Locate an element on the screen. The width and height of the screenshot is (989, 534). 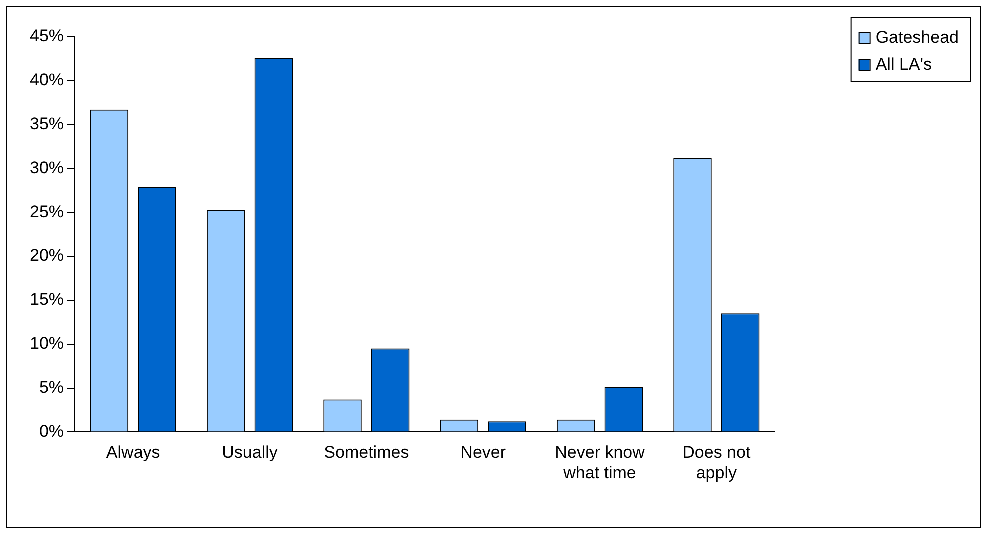
x-tick-label: Never is located at coordinates (483, 452).